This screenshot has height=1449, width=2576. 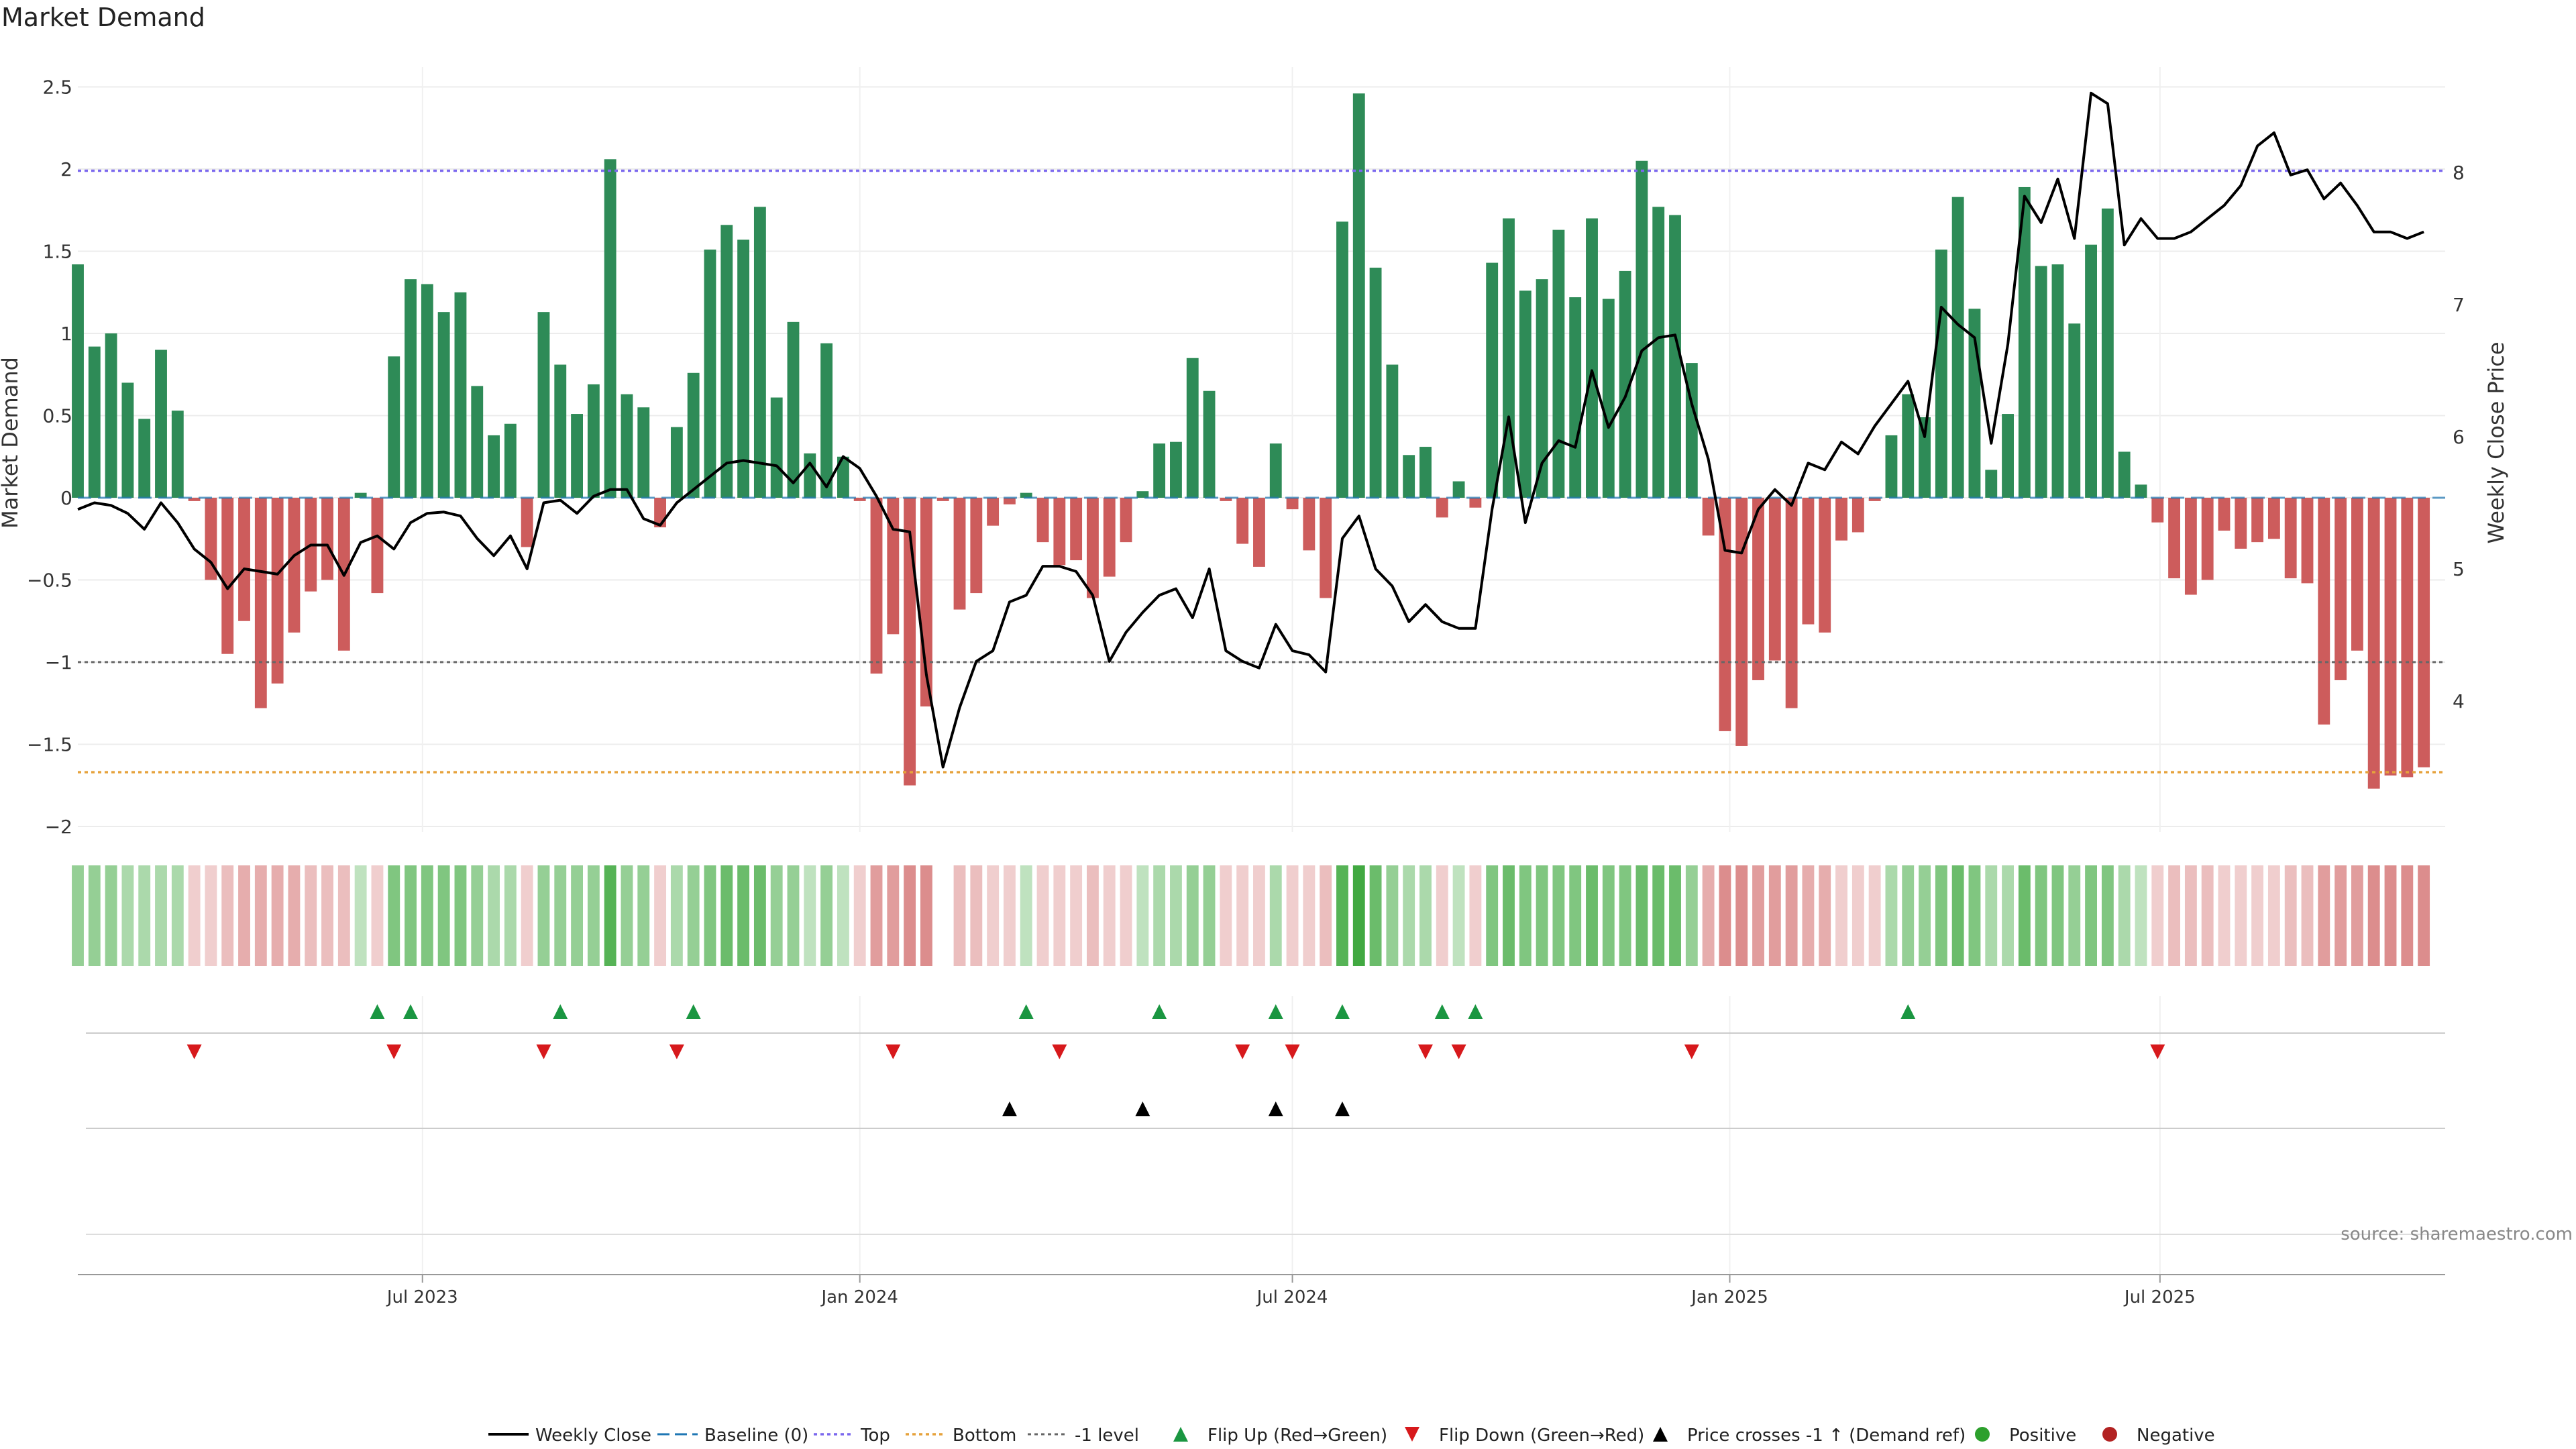 I want to click on y-tick-label: −1, so click(x=58, y=662).